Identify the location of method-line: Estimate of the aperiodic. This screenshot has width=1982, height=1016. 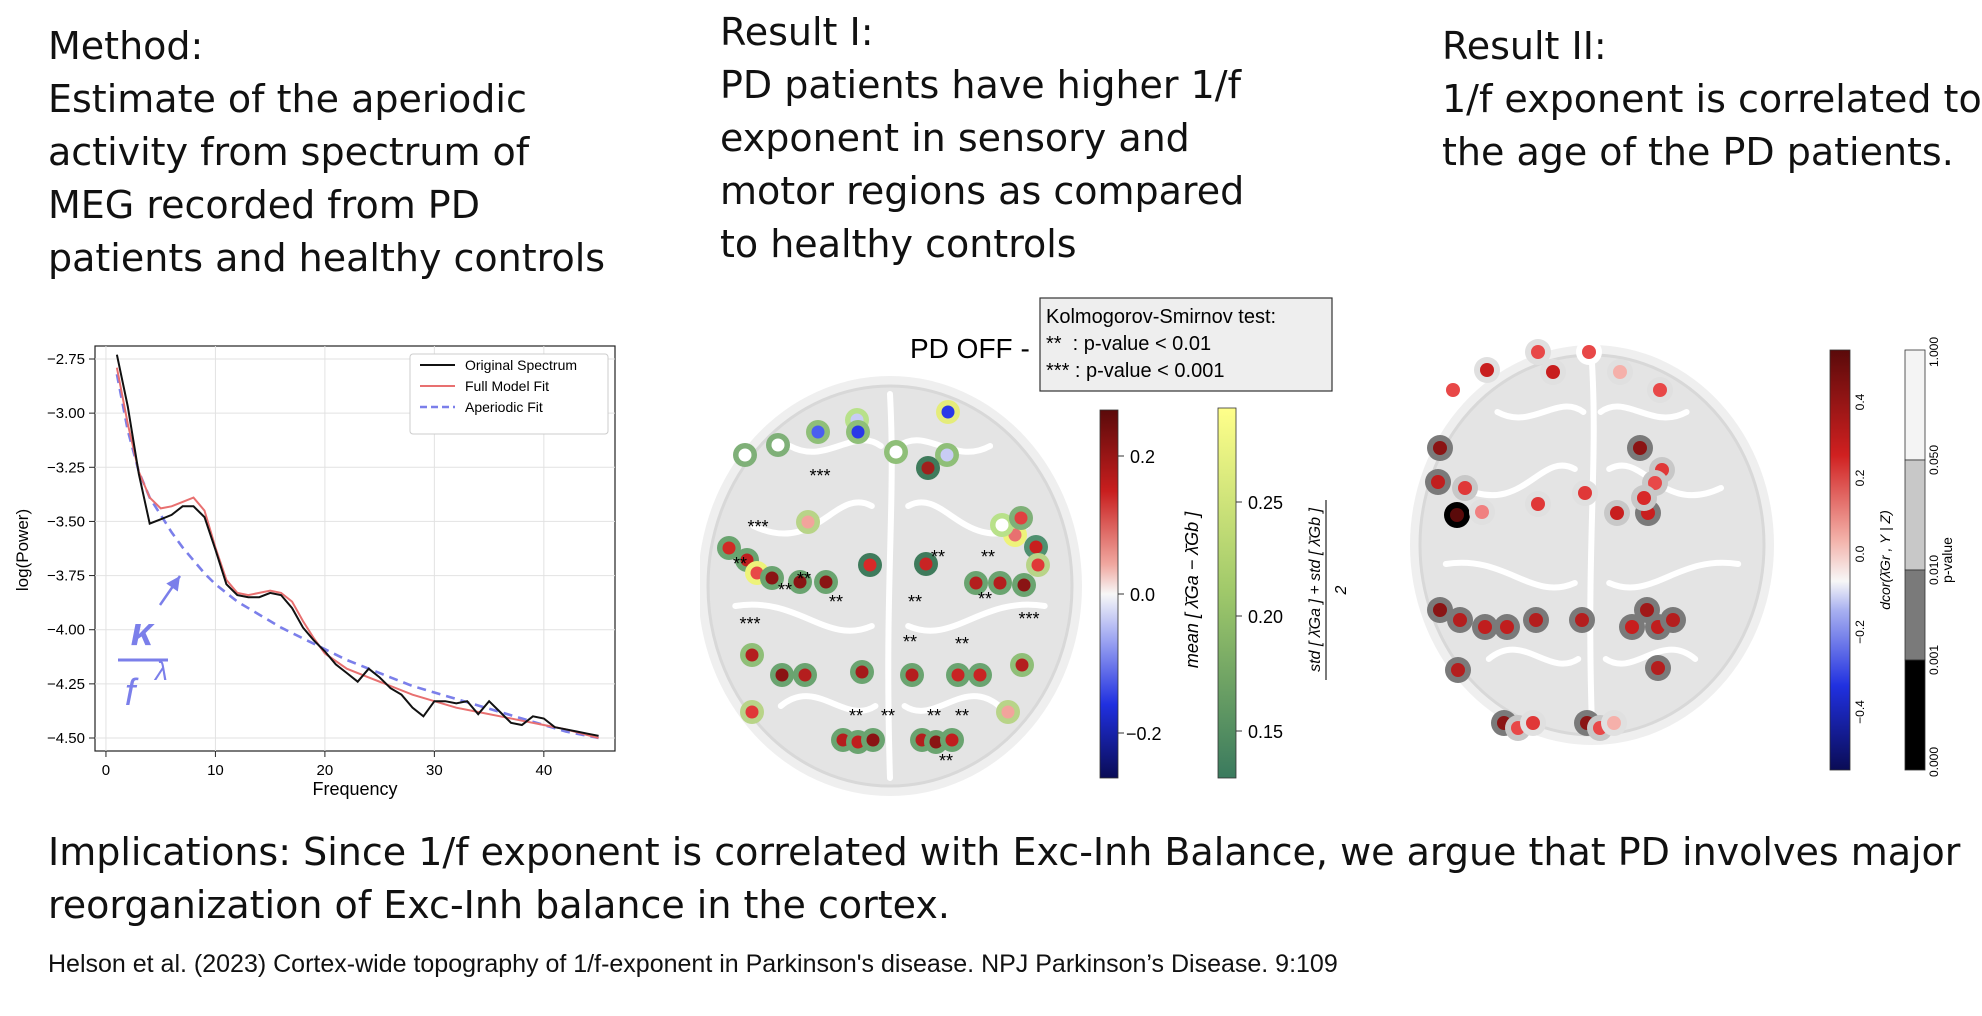
(287, 99).